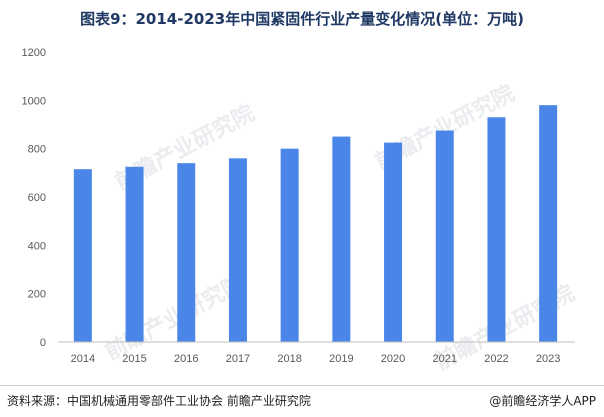 This screenshot has height=417, width=604. Describe the element at coordinates (37, 150) in the screenshot. I see `y-tick-label: 800` at that location.